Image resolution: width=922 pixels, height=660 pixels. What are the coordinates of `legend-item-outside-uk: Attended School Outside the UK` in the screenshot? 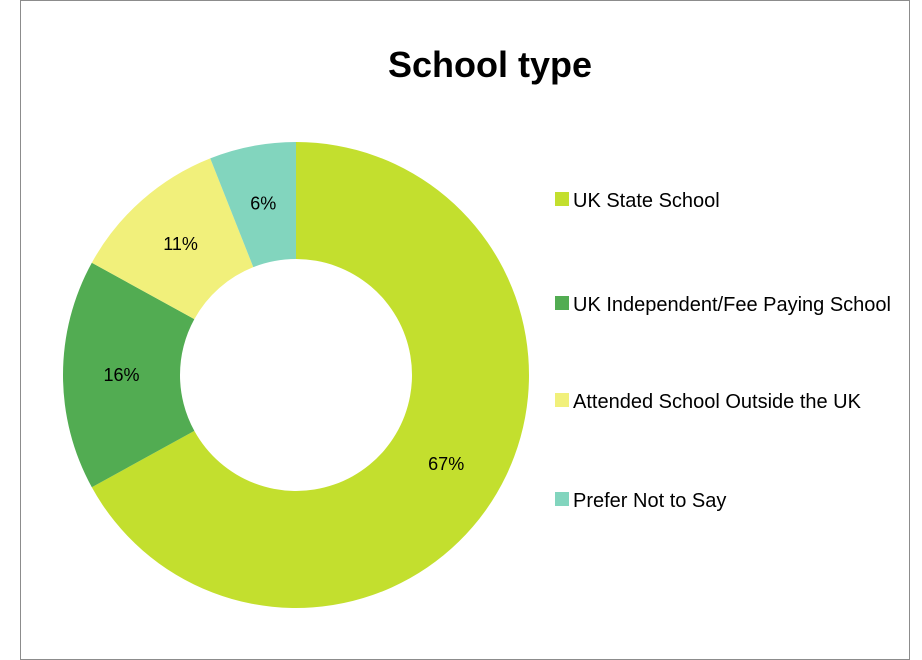 It's located at (724, 402).